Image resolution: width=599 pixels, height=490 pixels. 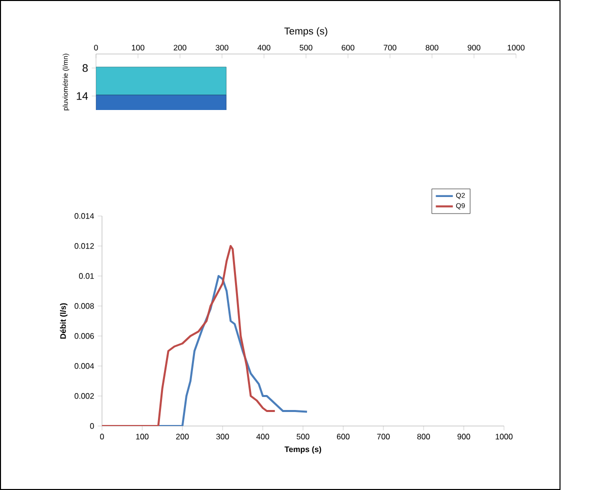 What do you see at coordinates (82, 96) in the screenshot?
I see `y-tick-label: 14` at bounding box center [82, 96].